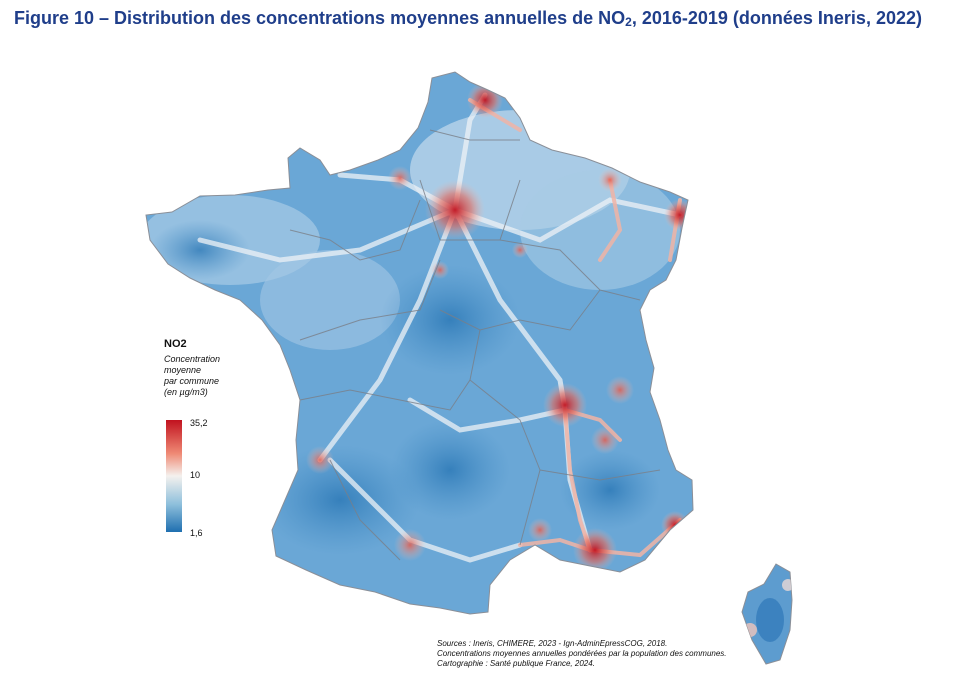 The height and width of the screenshot is (681, 959). Describe the element at coordinates (678, 215) in the screenshot. I see `hotspot-strasbourg` at that location.